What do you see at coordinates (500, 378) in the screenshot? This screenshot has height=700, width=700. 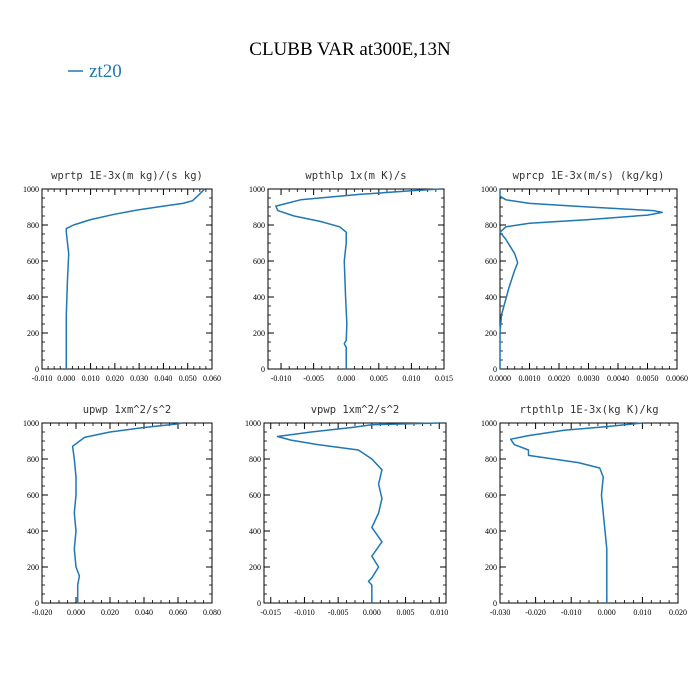 I see `x-tick-label: 0.0000` at bounding box center [500, 378].